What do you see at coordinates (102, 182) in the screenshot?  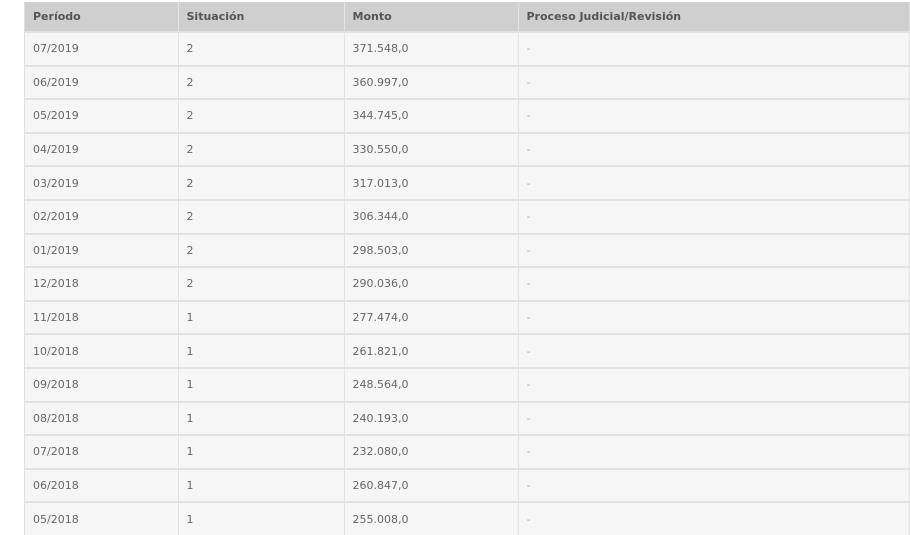 I see `periodo-cell: 03/2019` at bounding box center [102, 182].